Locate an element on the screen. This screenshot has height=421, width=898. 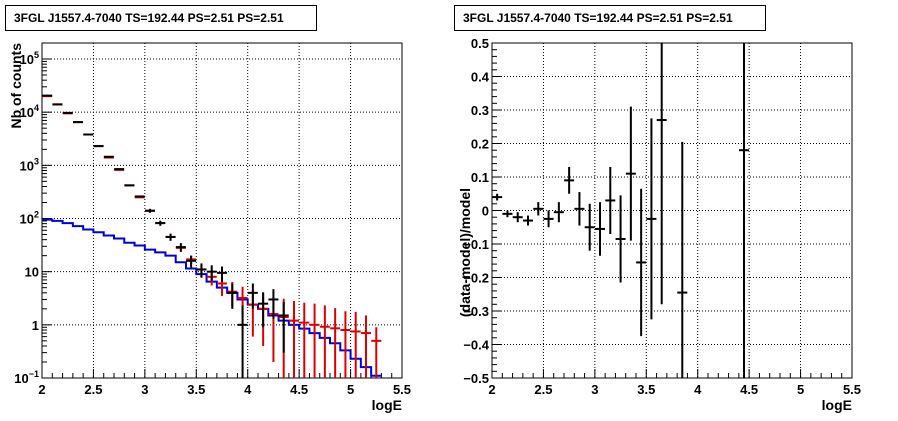
y-tick-label: 0.3 is located at coordinates (480, 110).